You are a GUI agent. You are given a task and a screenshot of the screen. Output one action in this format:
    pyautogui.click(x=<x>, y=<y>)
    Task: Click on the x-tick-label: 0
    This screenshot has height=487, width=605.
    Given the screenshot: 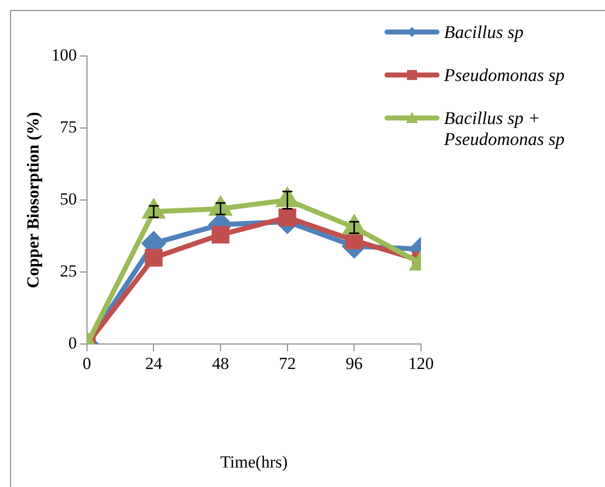 What is the action you would take?
    pyautogui.click(x=87, y=363)
    